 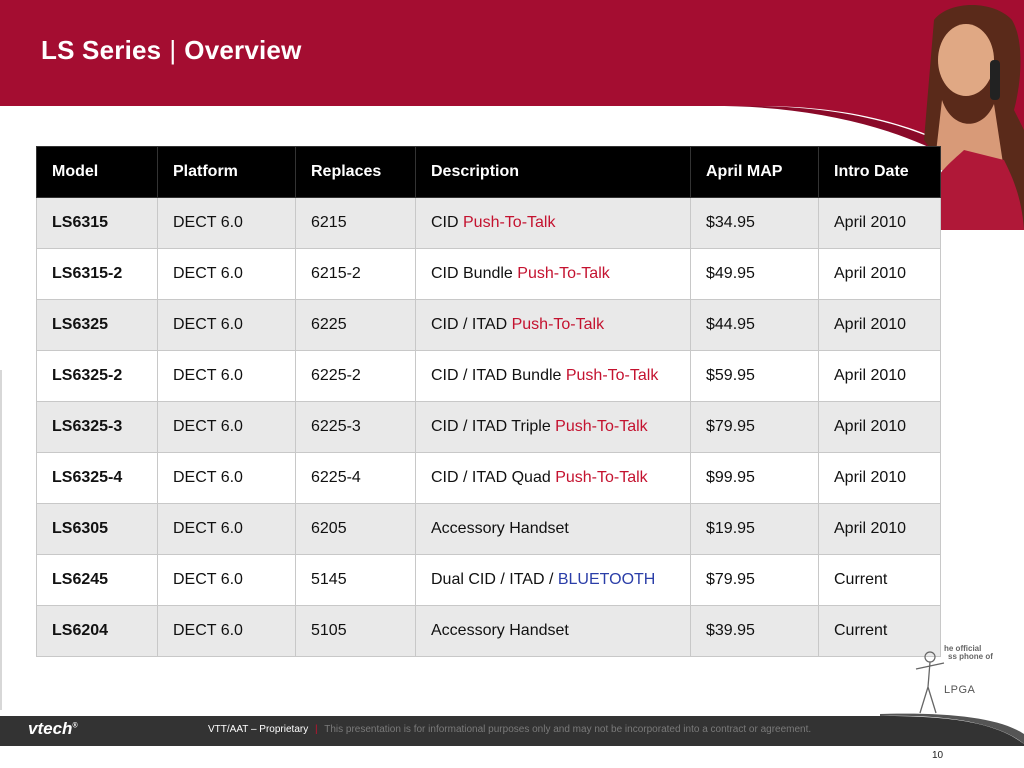 What do you see at coordinates (879, 172) in the screenshot?
I see `header-intro-date: Intro Date` at bounding box center [879, 172].